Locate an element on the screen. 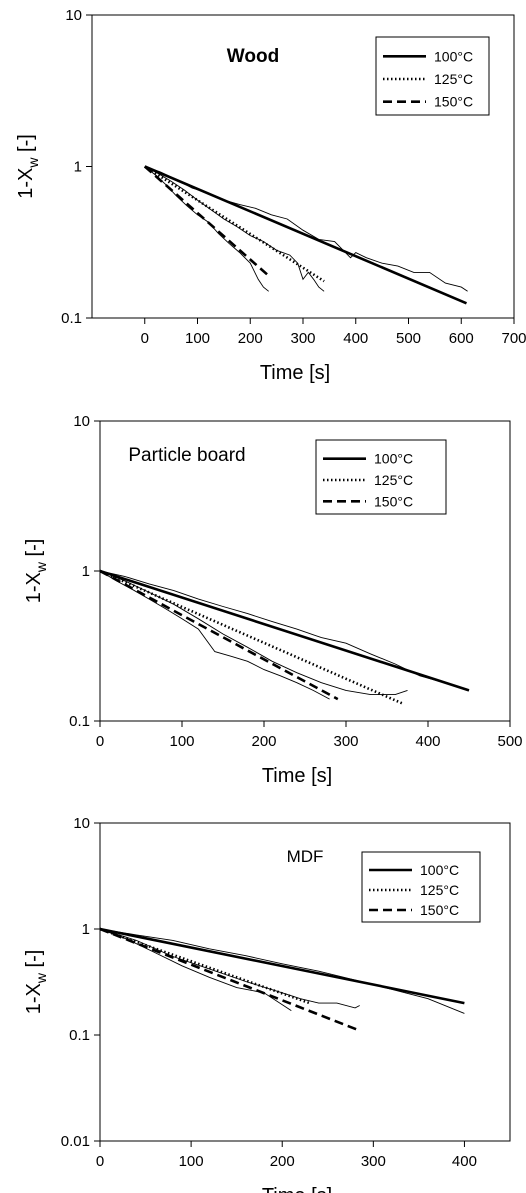 The image size is (526, 1193). x-tick-label: 600 is located at coordinates (461, 338).